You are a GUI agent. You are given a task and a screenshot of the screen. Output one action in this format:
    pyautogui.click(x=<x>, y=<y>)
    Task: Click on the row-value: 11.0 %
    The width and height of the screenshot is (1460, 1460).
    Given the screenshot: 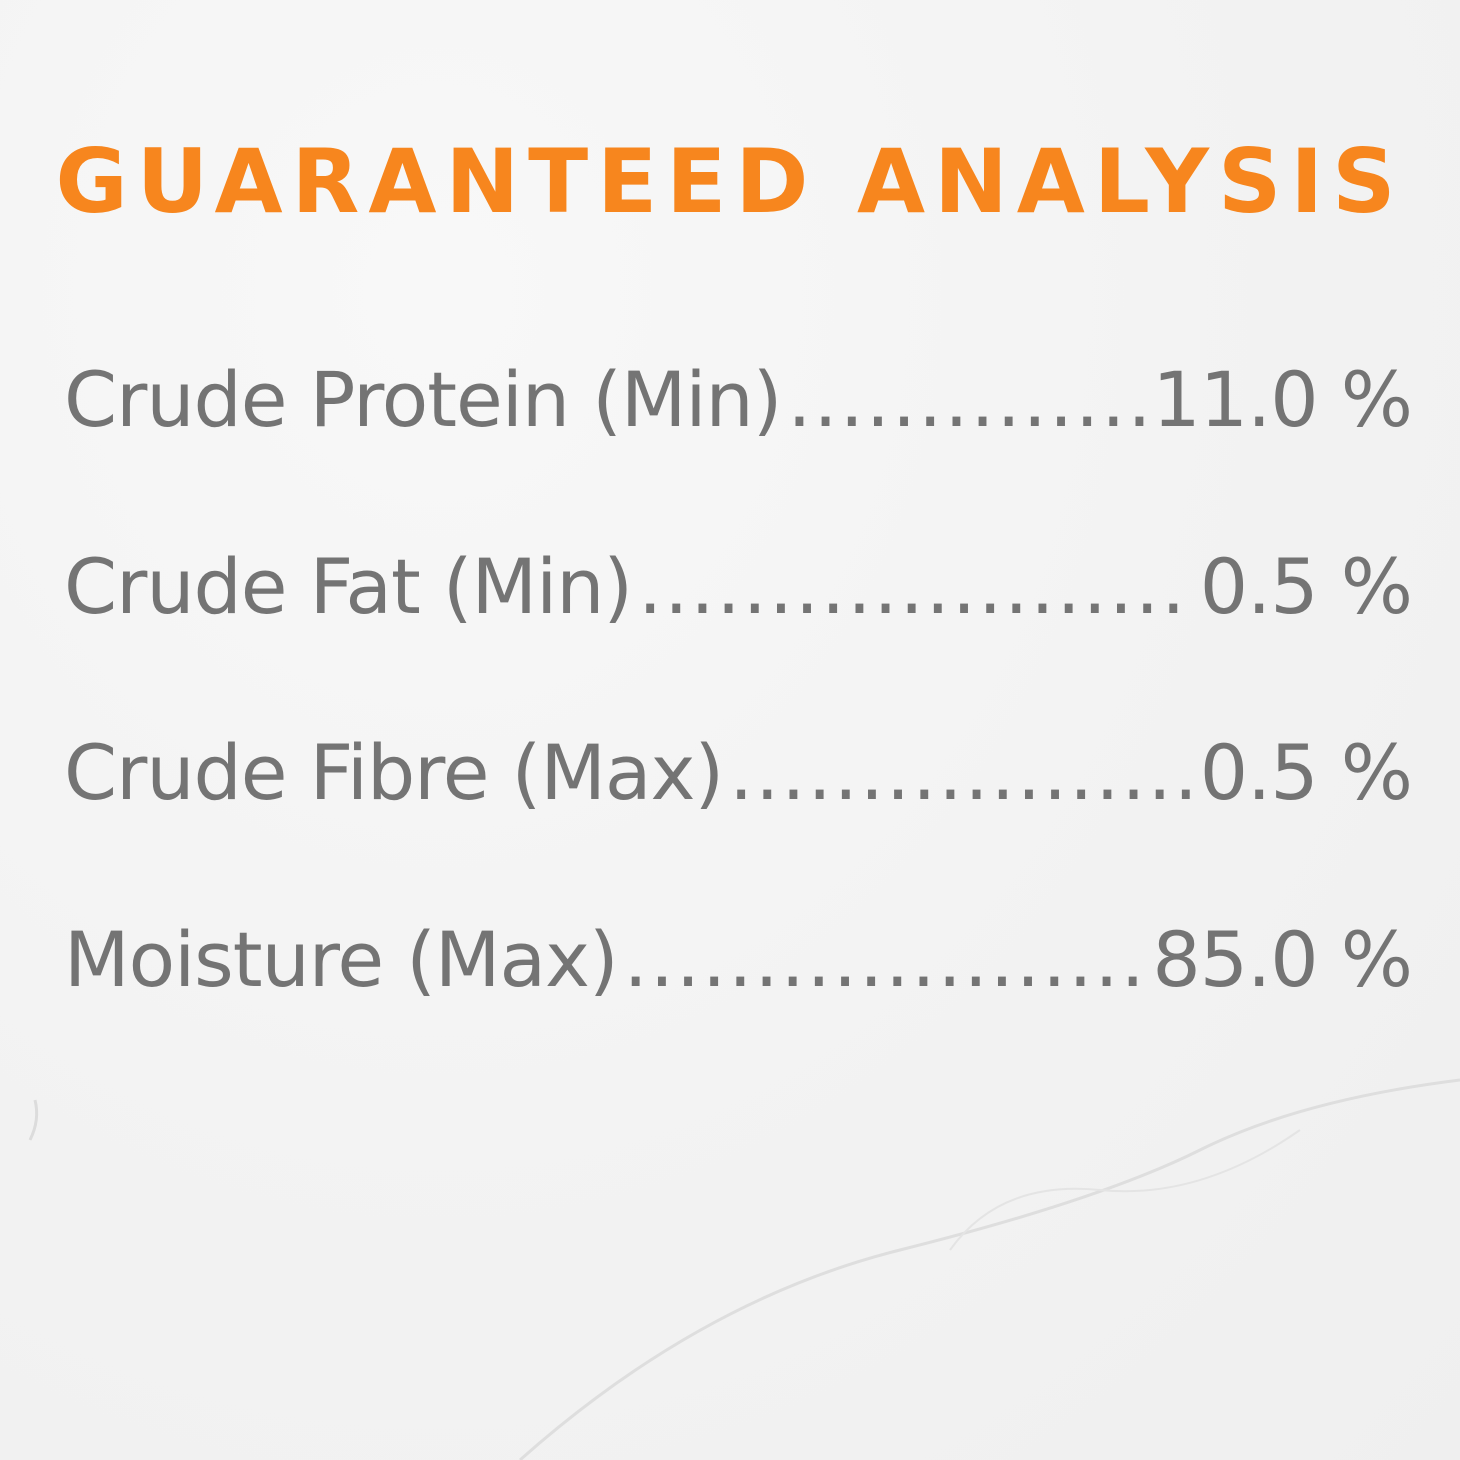 What is the action you would take?
    pyautogui.click(x=1282, y=399)
    